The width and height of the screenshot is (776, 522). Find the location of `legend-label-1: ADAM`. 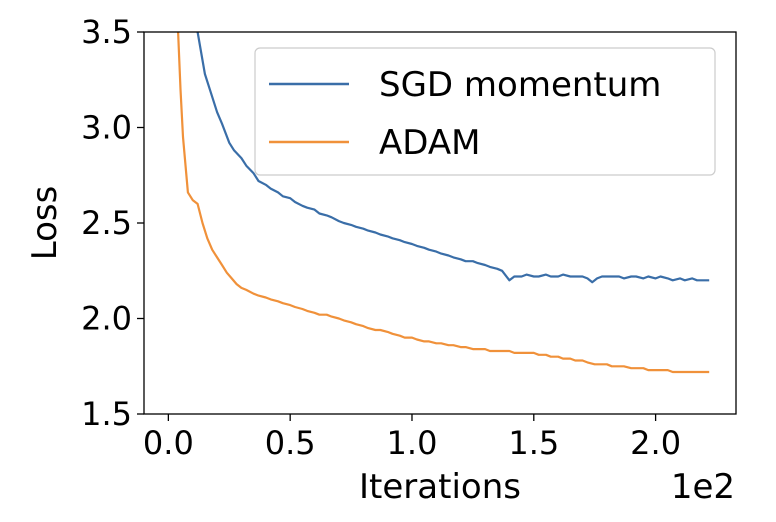

legend-label-1: ADAM is located at coordinates (429, 143).